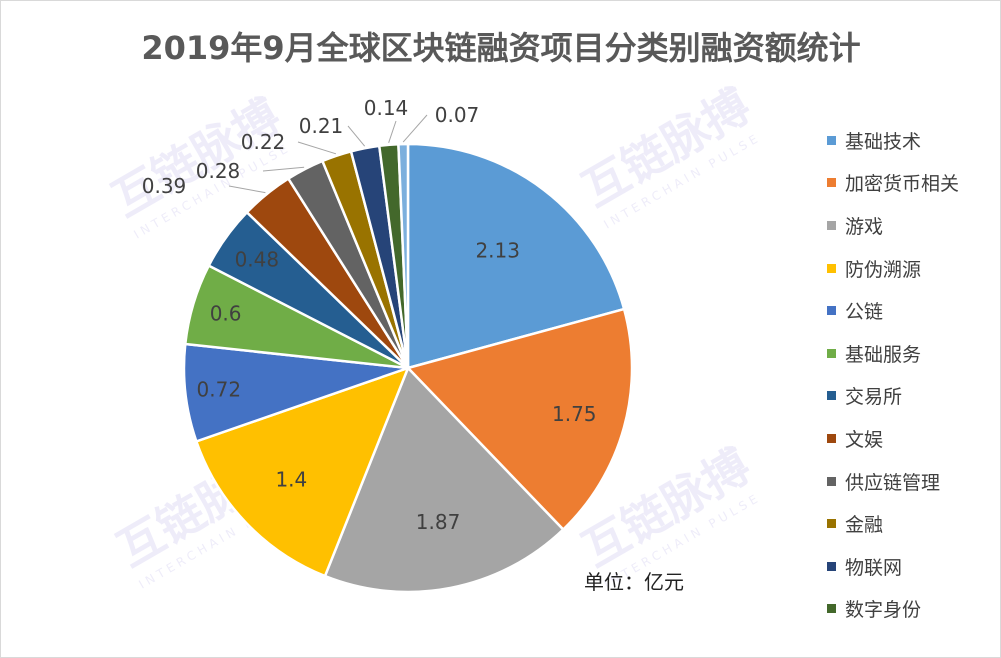 The height and width of the screenshot is (658, 1001). I want to click on data-label: 1.4, so click(291, 479).